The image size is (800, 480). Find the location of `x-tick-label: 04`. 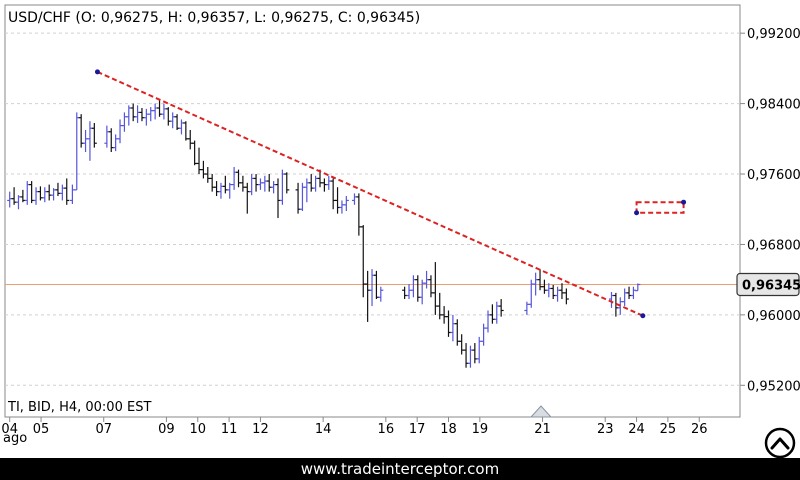

x-tick-label: 04 is located at coordinates (9, 429).